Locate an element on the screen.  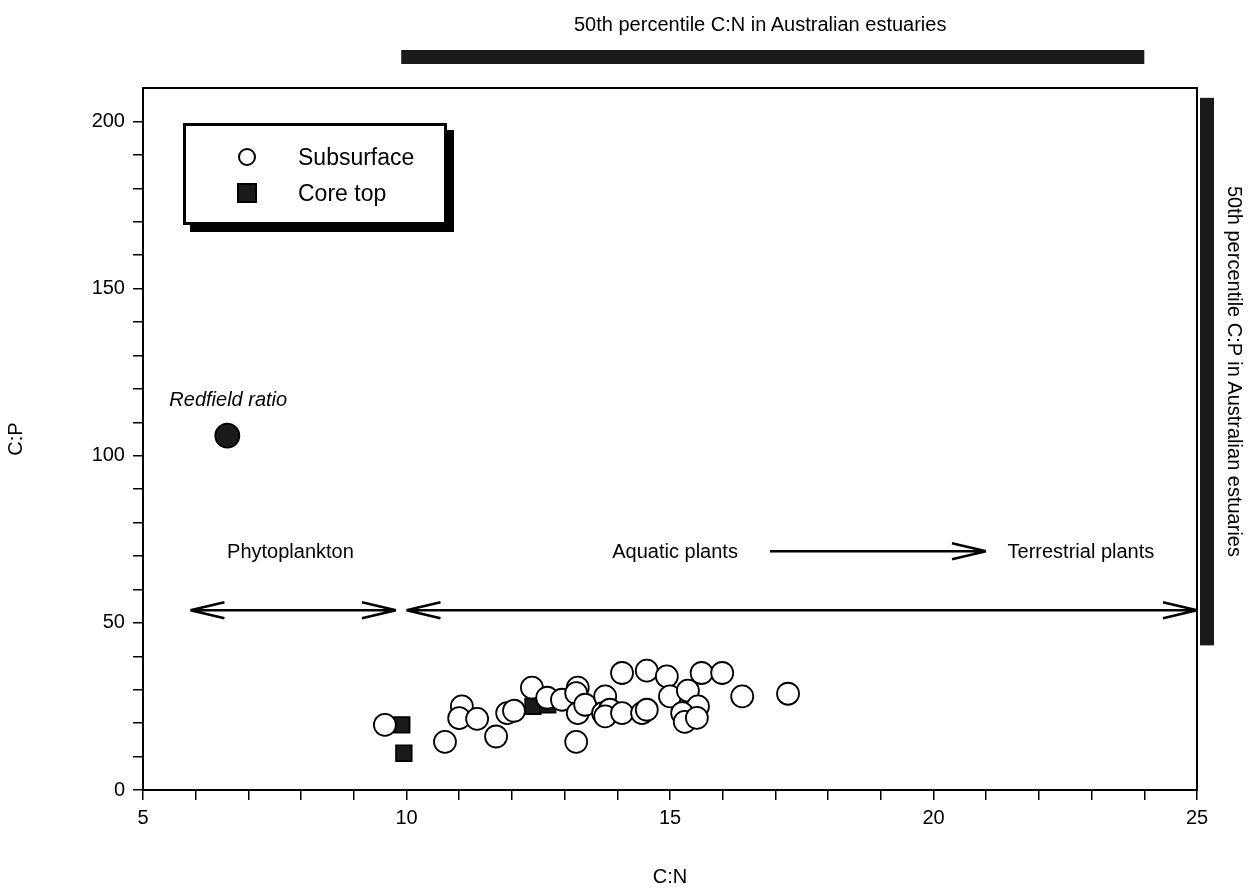
annotation: Phytoplankton is located at coordinates (290, 551).